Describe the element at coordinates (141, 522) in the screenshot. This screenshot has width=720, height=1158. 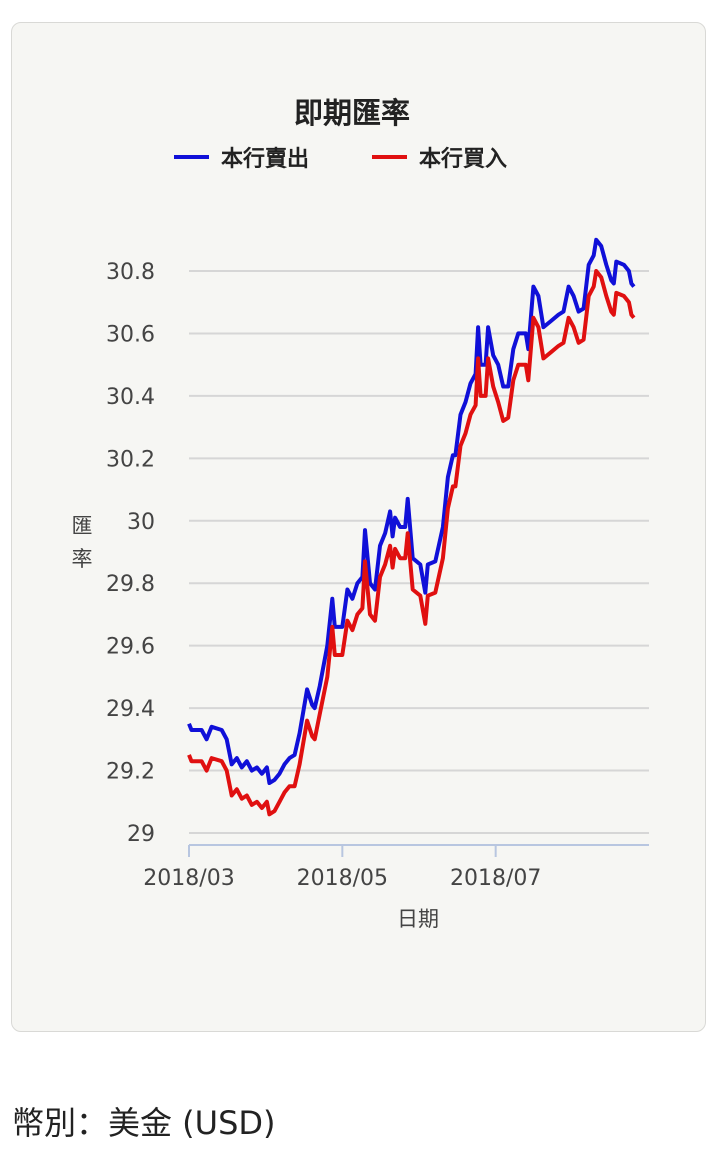
I see `y-tick-label: 30` at that location.